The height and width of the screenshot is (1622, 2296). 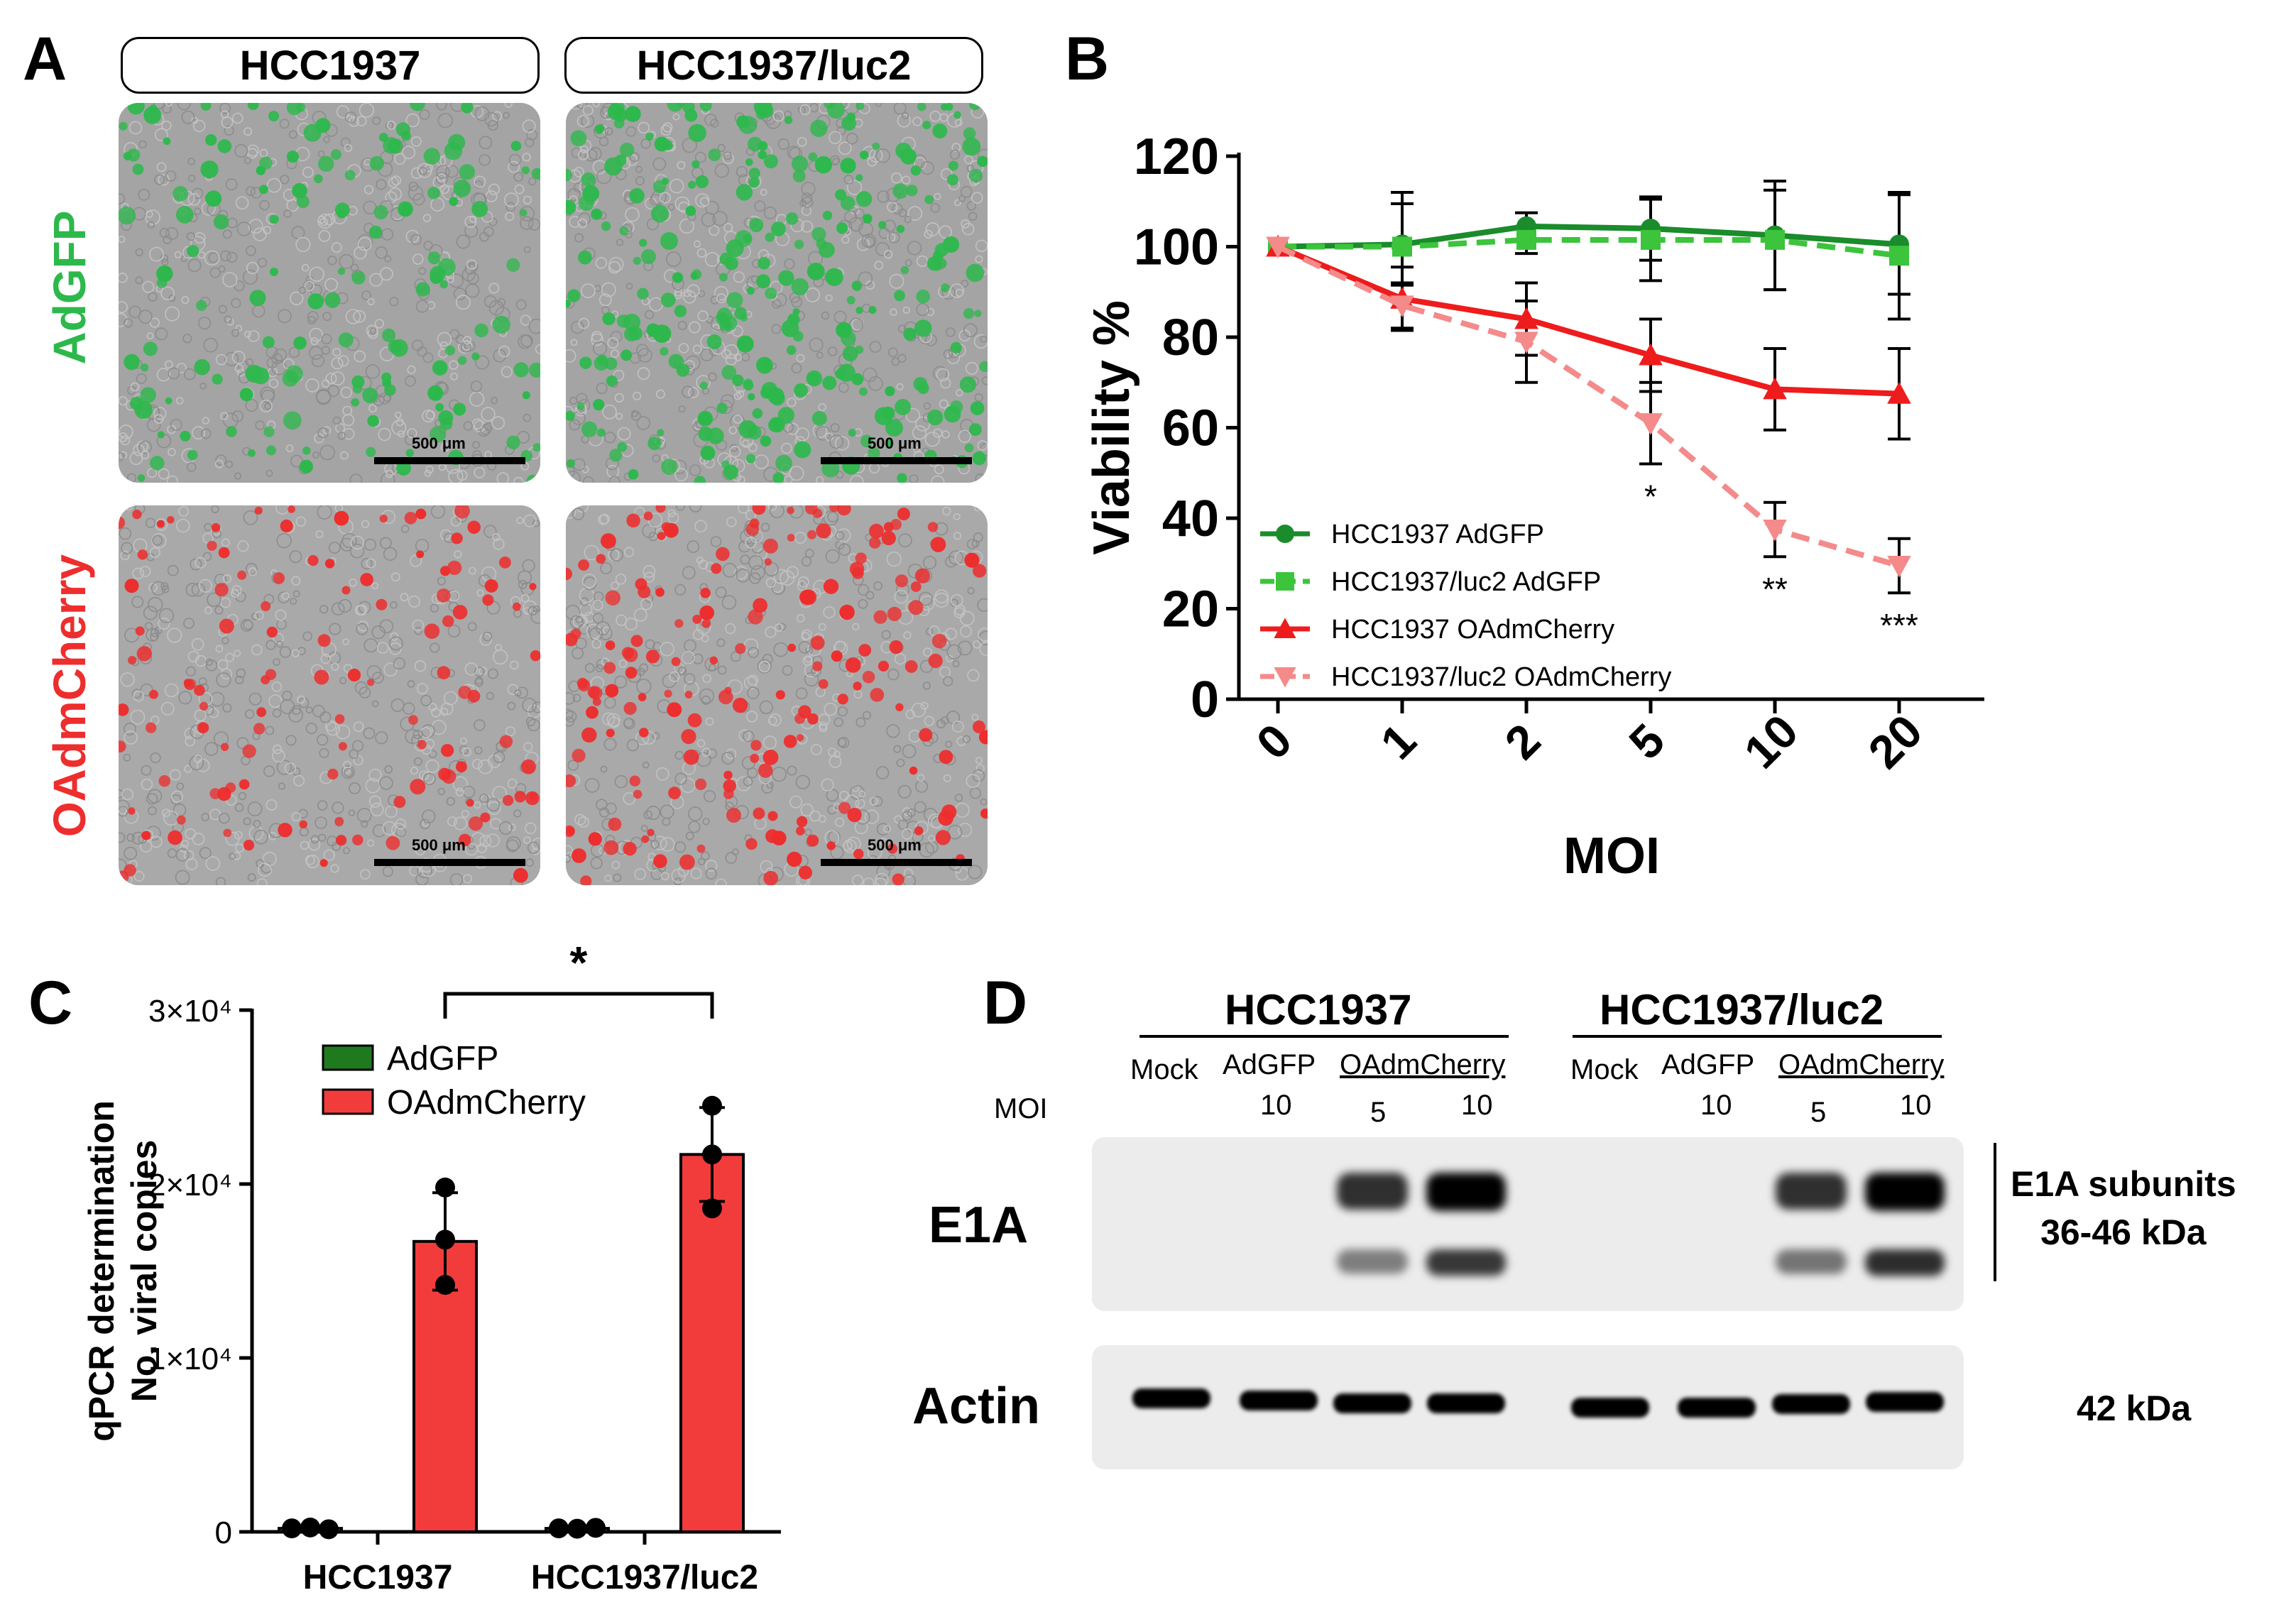 I want to click on y-axis-label: Viability %, so click(x=1111, y=427).